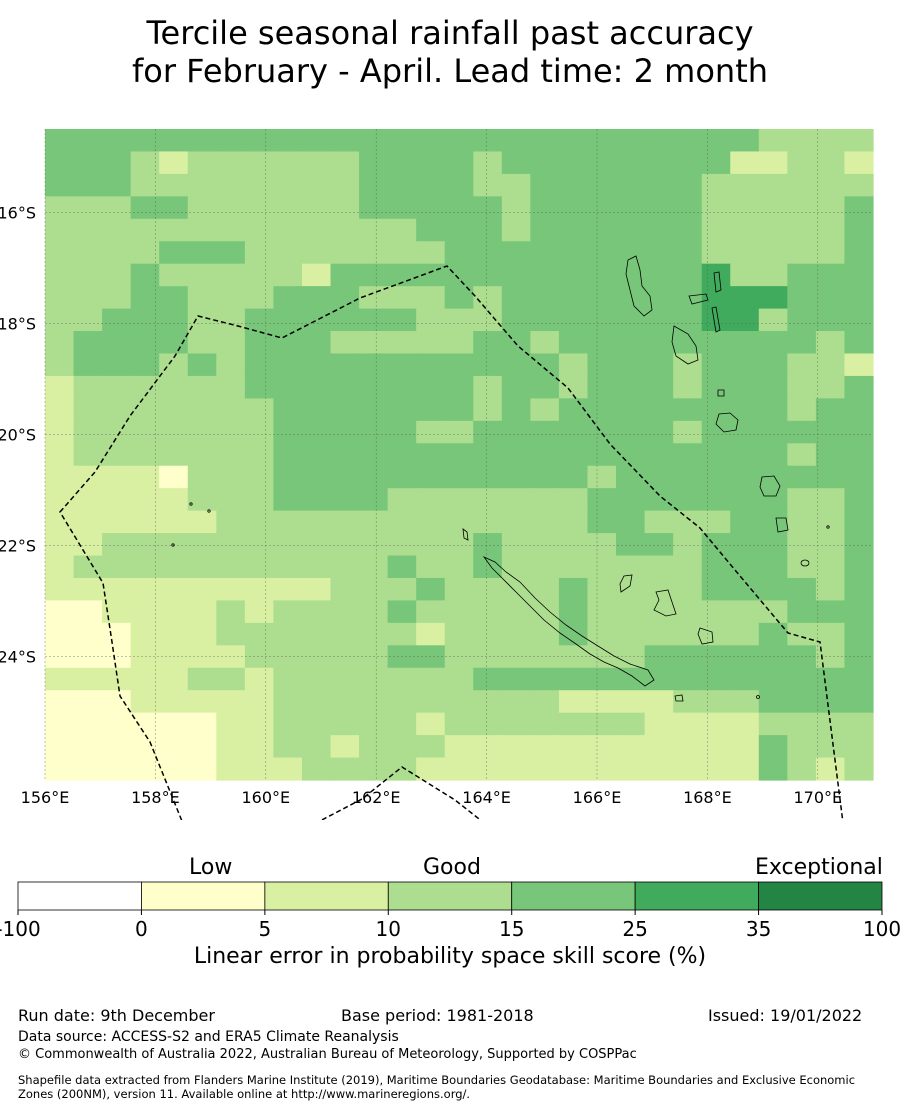  I want to click on vanuatu-aneityum, so click(805, 563).